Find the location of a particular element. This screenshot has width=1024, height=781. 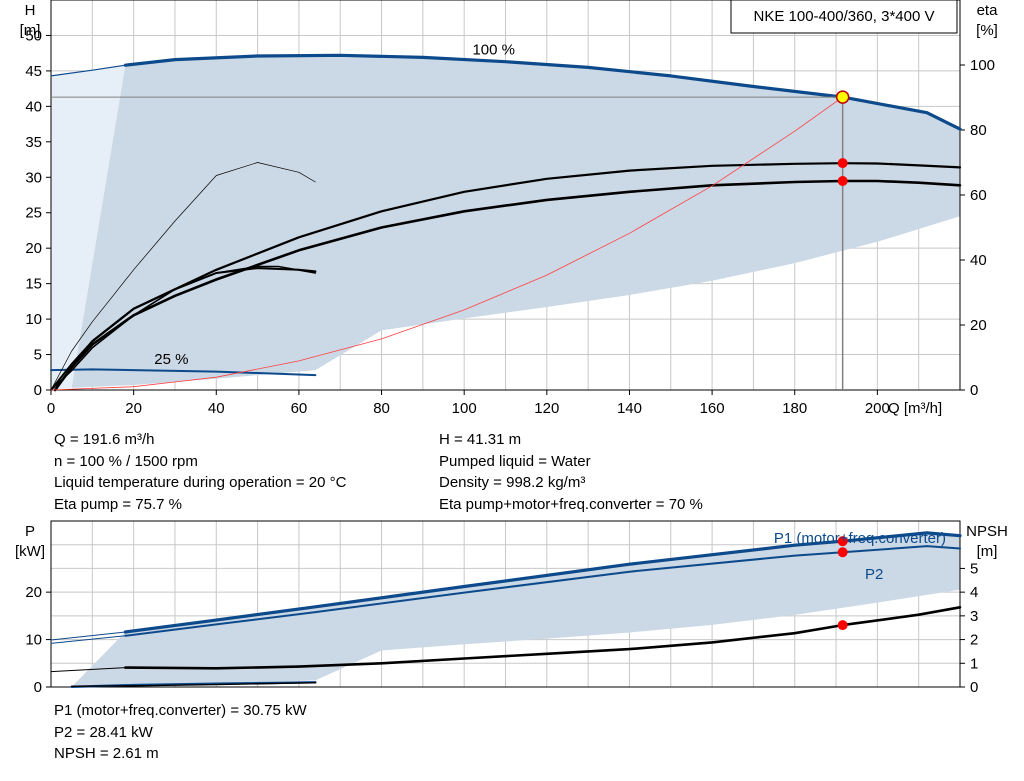

legend-p1: P1 (motor+freq.converter) is located at coordinates (860, 538).